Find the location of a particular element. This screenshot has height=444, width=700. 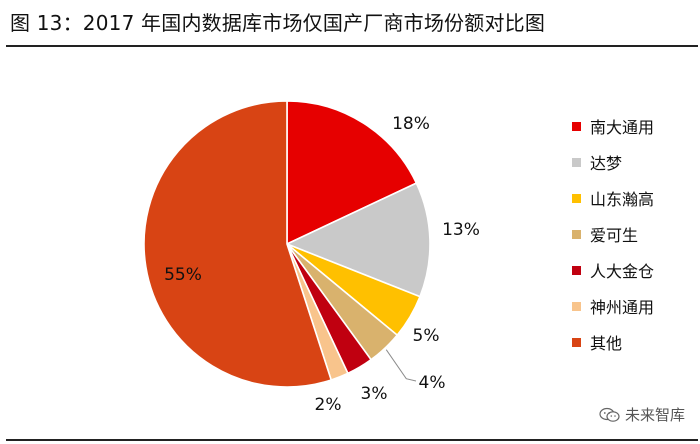

legend-label-6: 神州通用 is located at coordinates (622, 307).